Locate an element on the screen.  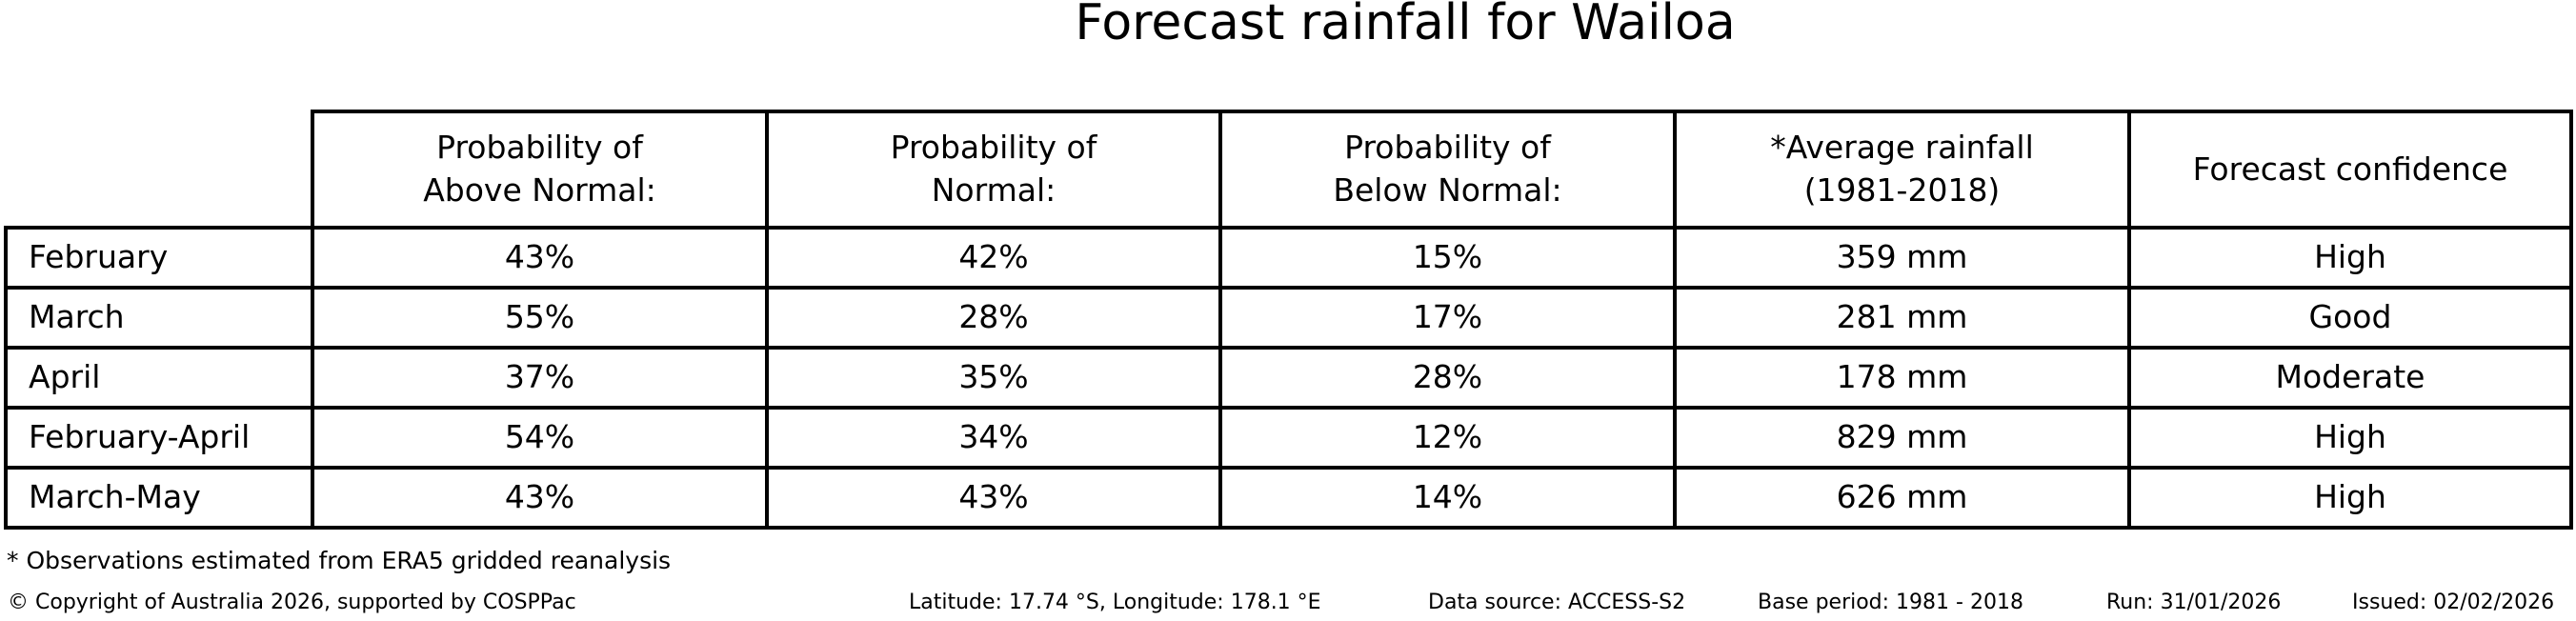
col-header-normal: Probability of Normal: is located at coordinates (994, 170).